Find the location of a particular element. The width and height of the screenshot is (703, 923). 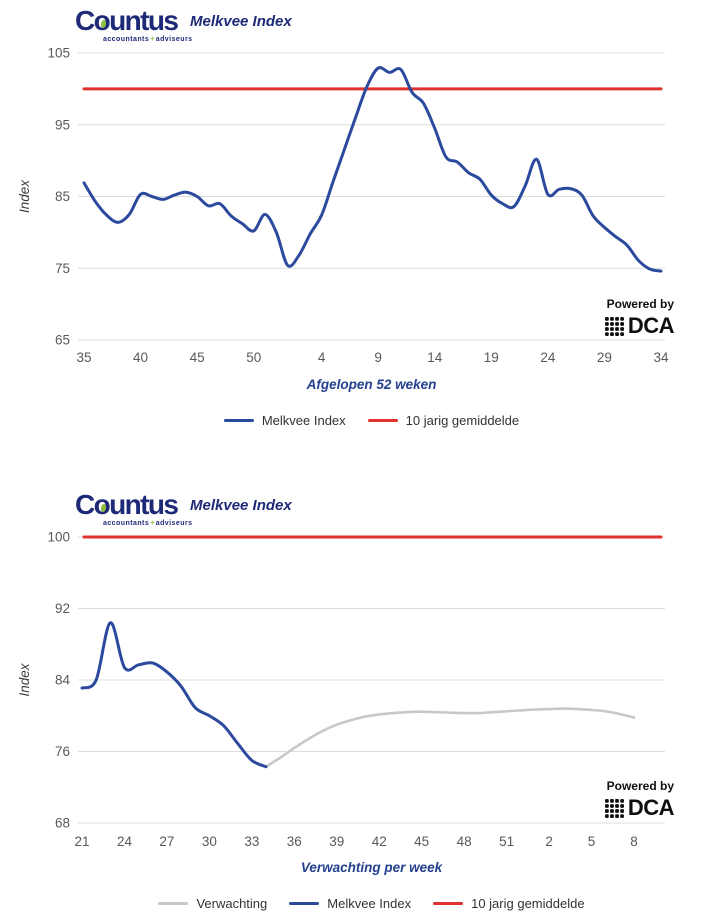

x-tick-label: 9 is located at coordinates (378, 357).